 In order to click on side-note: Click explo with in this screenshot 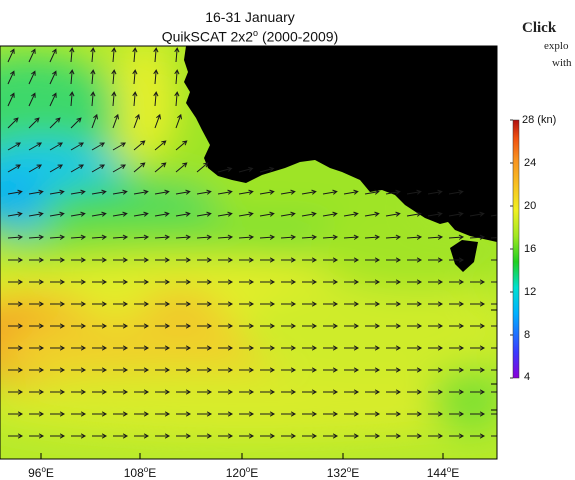, I will do `click(548, 46)`.